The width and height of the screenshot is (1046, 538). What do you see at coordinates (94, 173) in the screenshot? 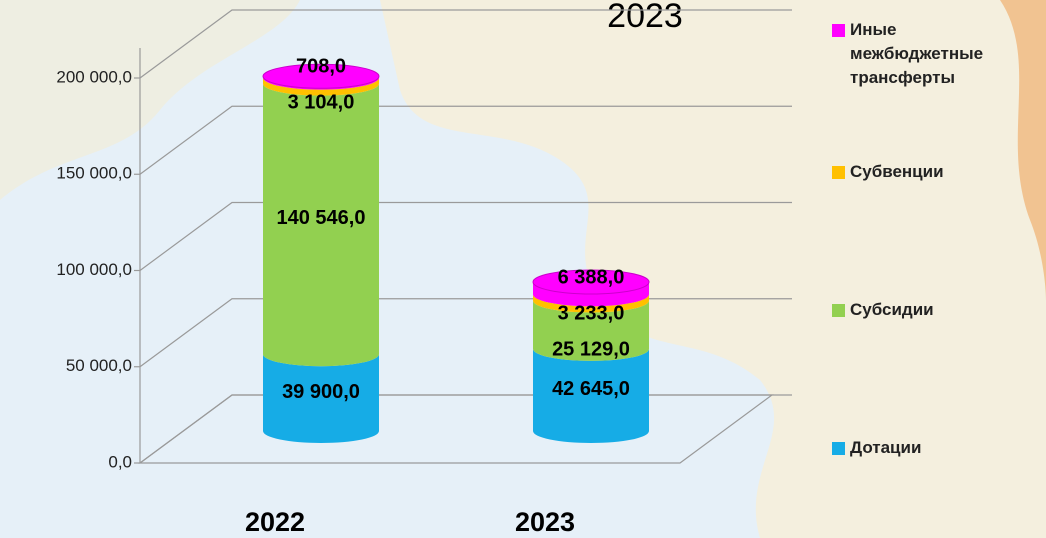
I see `y-tick-label: 150 000,0` at bounding box center [94, 173].